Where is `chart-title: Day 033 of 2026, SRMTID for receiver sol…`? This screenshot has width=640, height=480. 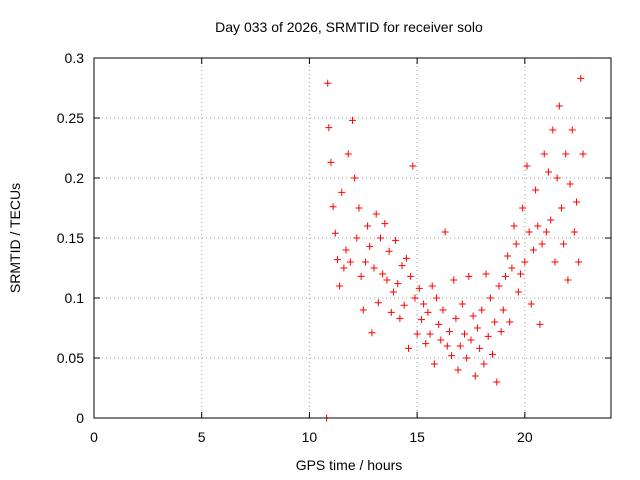
chart-title: Day 033 of 2026, SRMTID for receiver sol… is located at coordinates (349, 27).